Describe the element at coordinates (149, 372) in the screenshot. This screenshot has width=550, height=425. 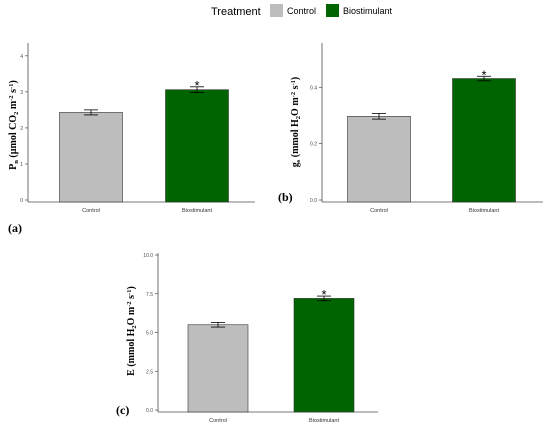
I see `y-tick-label-c-1: 2.5` at that location.